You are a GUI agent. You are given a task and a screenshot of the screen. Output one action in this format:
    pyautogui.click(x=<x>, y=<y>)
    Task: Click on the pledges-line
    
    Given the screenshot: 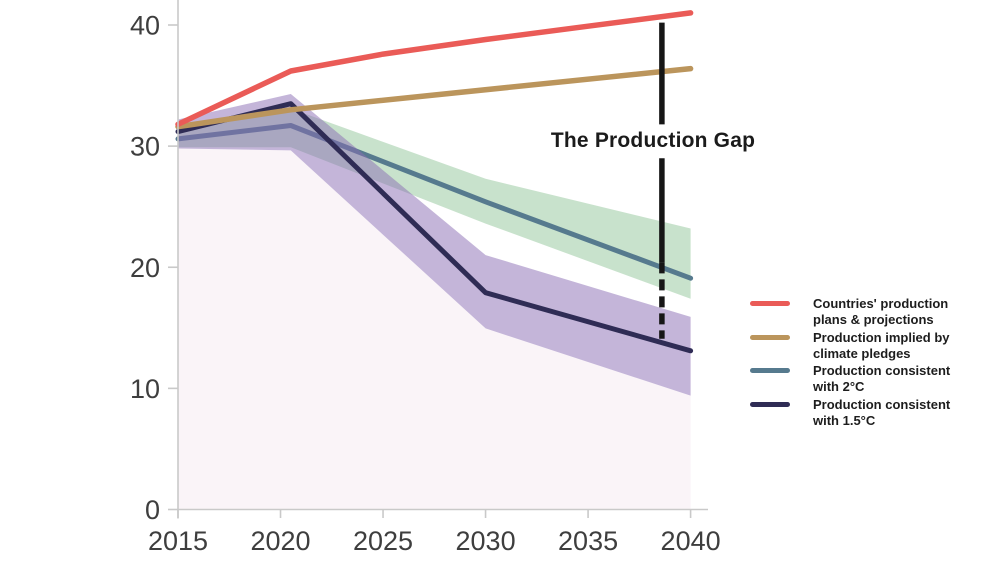 What is the action you would take?
    pyautogui.click(x=434, y=97)
    